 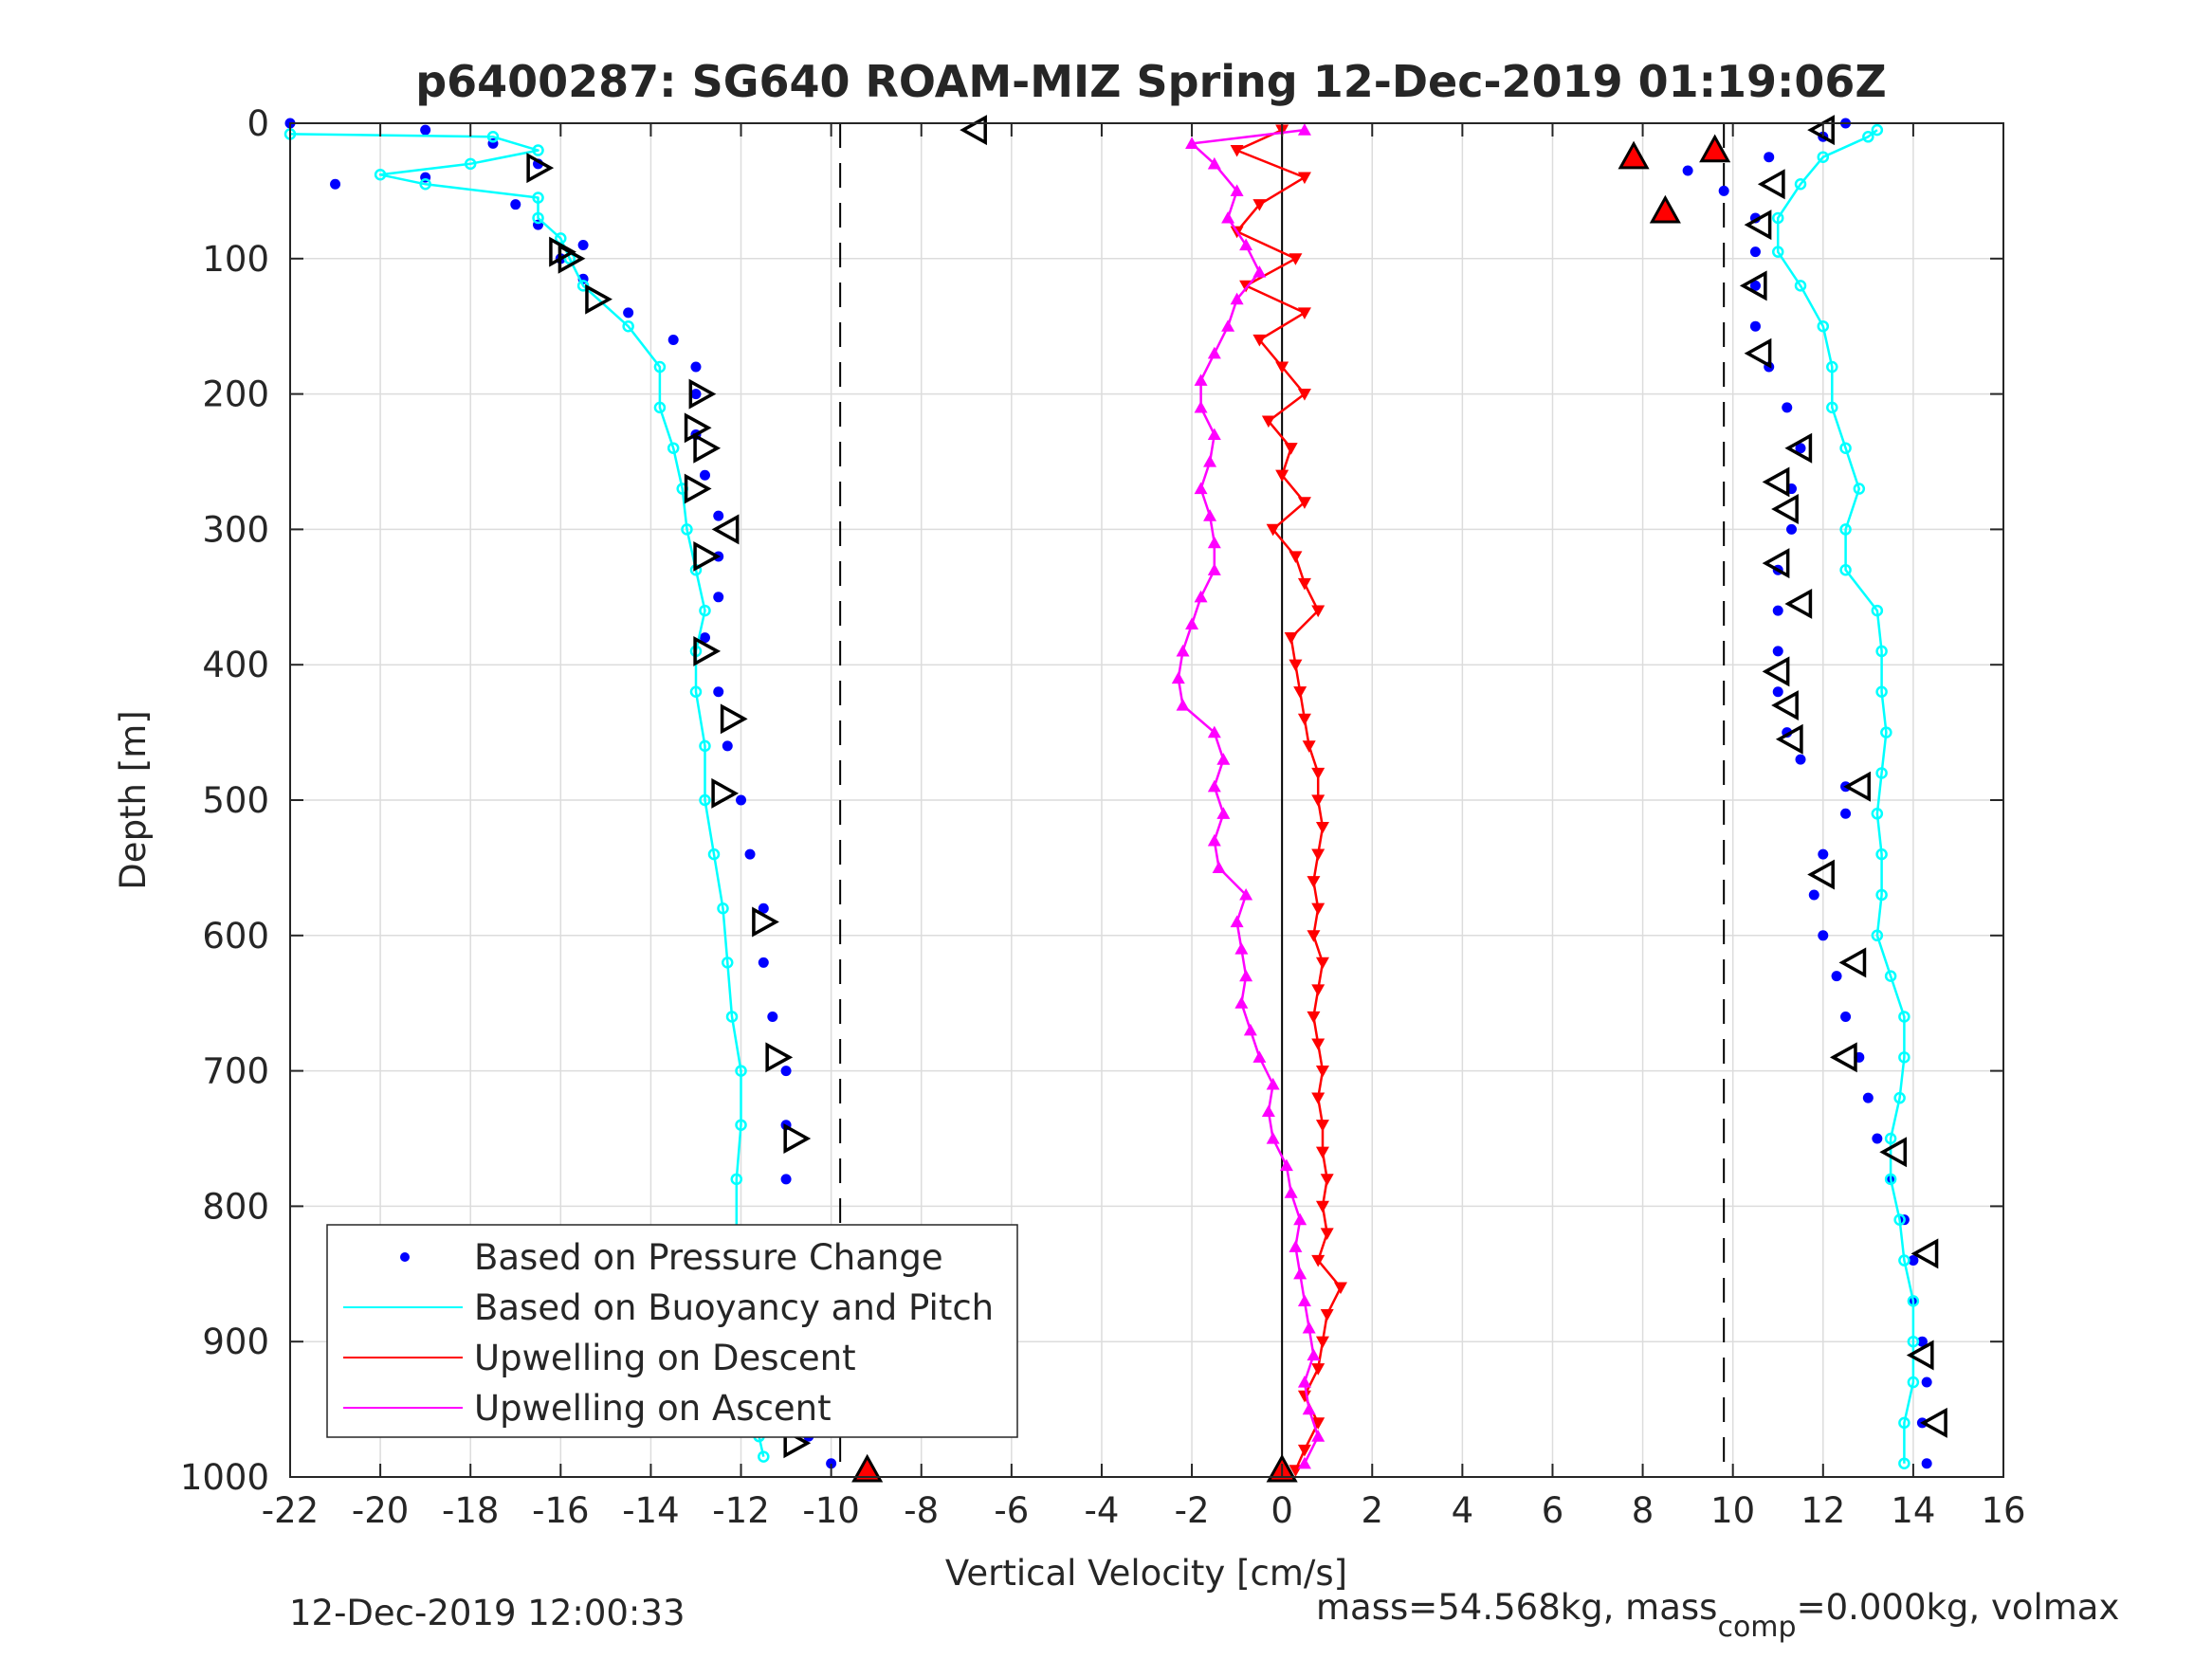 What do you see at coordinates (235, 800) in the screenshot?
I see `y-tick-label: 500` at bounding box center [235, 800].